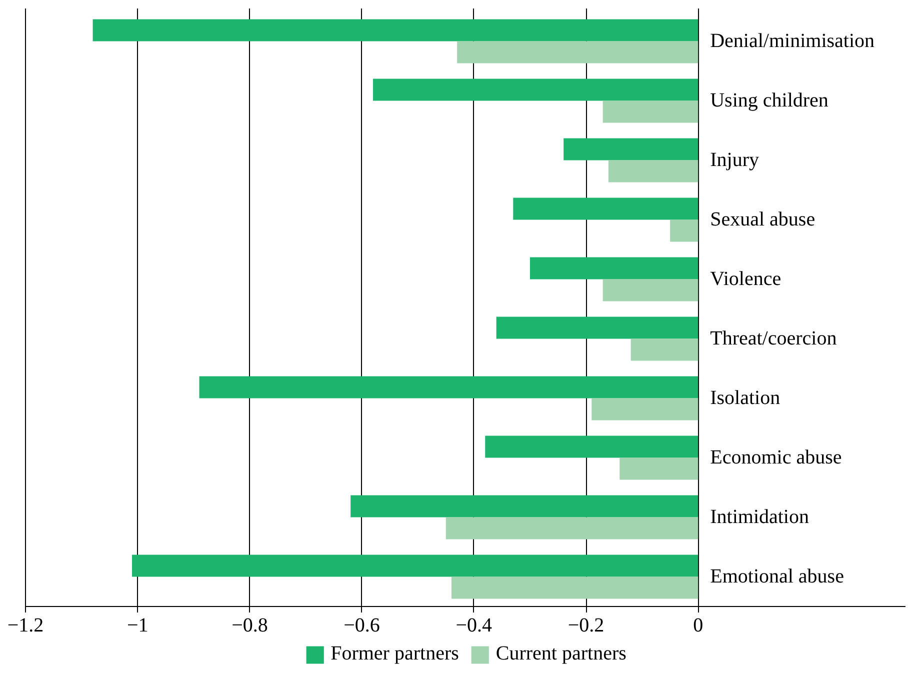  I want to click on y-tick-label: Economic abuse, so click(776, 457).